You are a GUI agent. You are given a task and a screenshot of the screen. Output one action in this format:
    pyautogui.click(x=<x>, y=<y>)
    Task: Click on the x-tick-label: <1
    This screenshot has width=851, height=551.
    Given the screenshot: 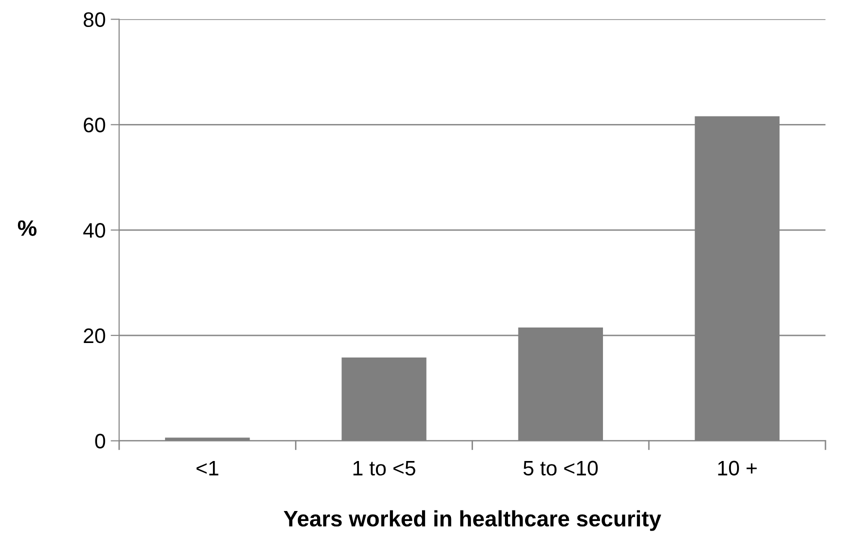 What is the action you would take?
    pyautogui.click(x=207, y=468)
    